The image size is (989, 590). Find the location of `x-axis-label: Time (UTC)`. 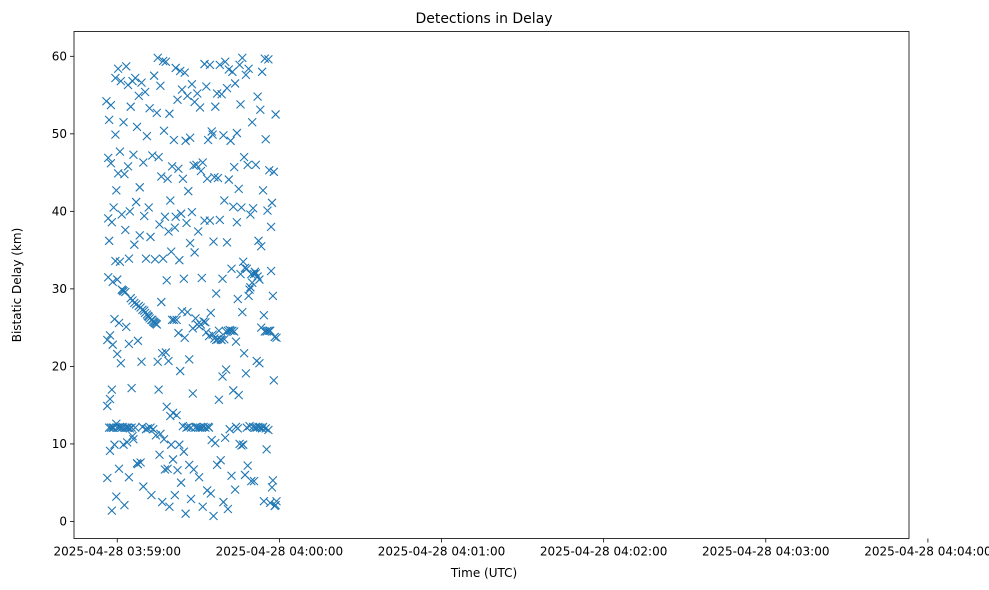

x-axis-label: Time (UTC) is located at coordinates (483, 573).